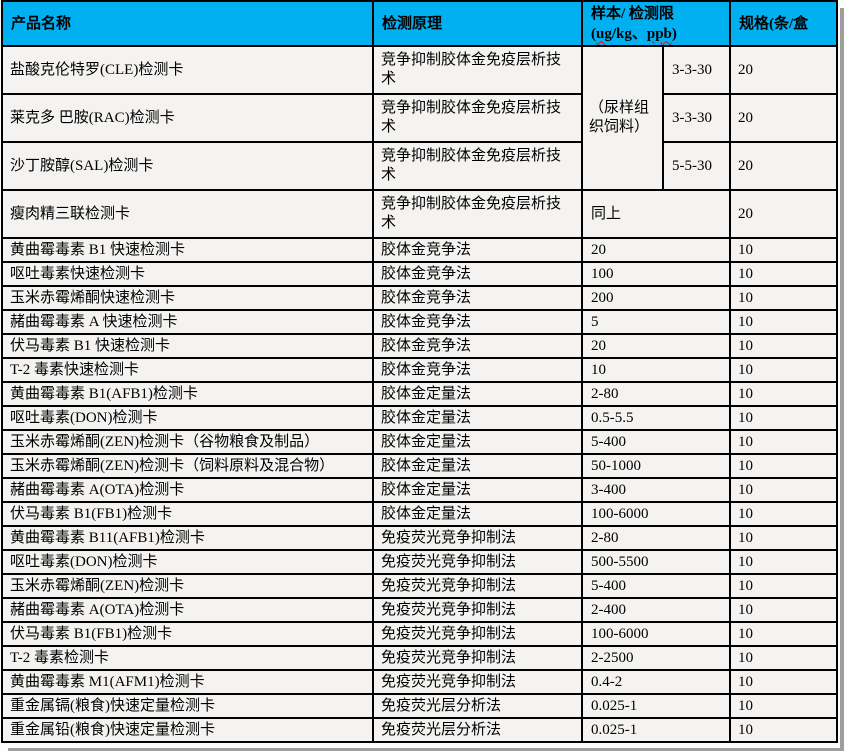  Describe the element at coordinates (477, 730) in the screenshot. I see `principle-cell: 免疫荧光层分析法` at that location.